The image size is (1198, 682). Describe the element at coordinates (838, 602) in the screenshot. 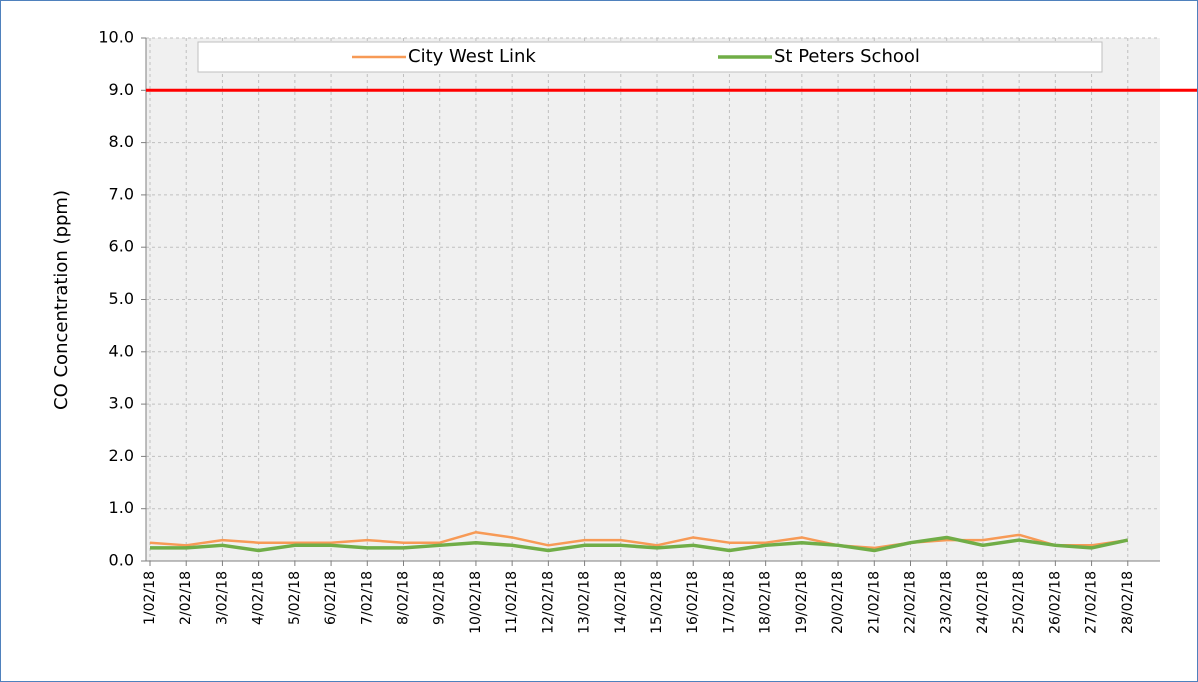

I see `x-tick-label: 20/02/18` at that location.